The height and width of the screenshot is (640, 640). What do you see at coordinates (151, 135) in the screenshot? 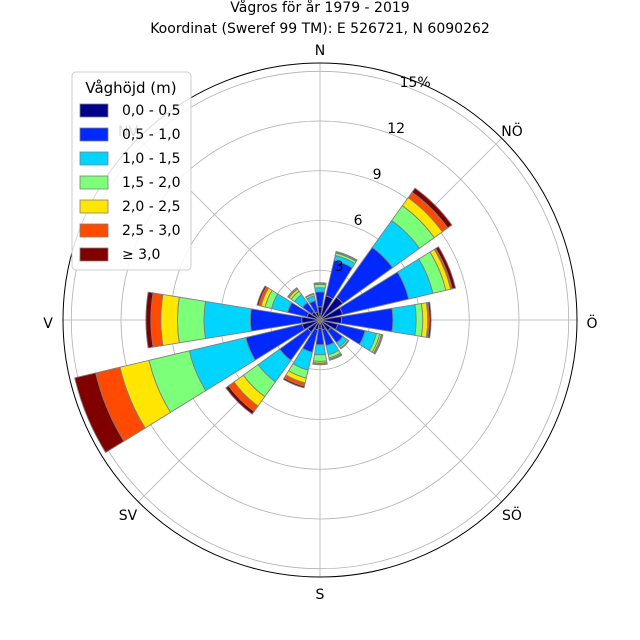
I see `legend-label: 0,5 - 1,0` at bounding box center [151, 135].